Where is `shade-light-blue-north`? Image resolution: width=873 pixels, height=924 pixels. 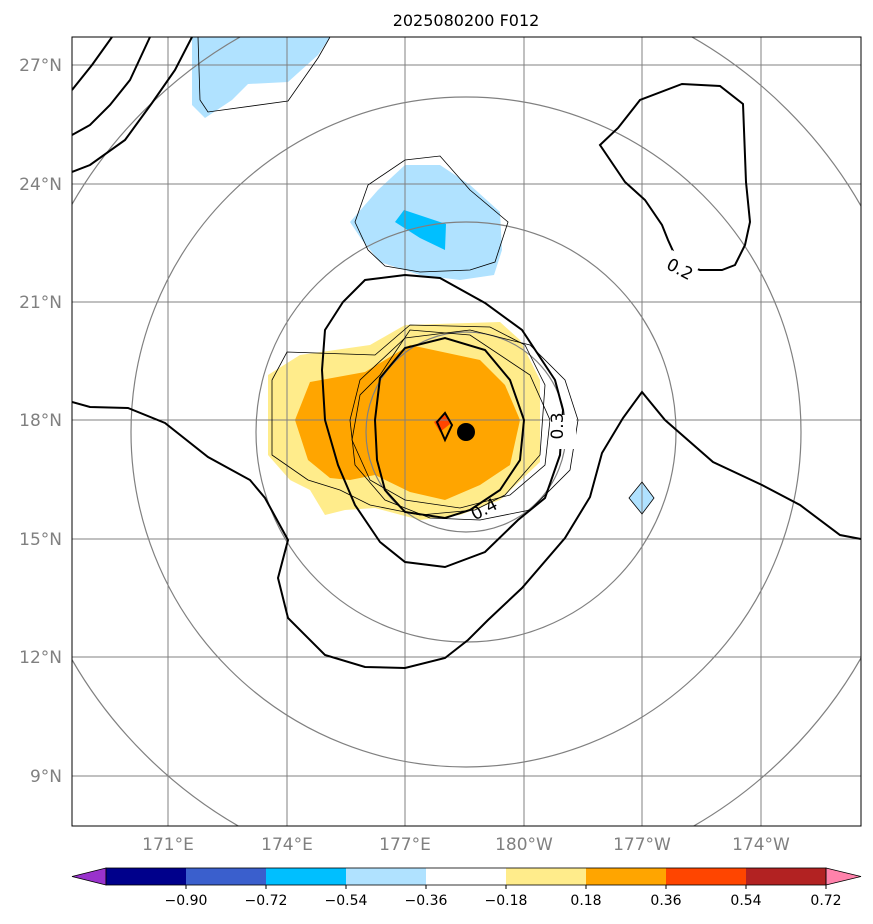 shade-light-blue-north is located at coordinates (261, 77).